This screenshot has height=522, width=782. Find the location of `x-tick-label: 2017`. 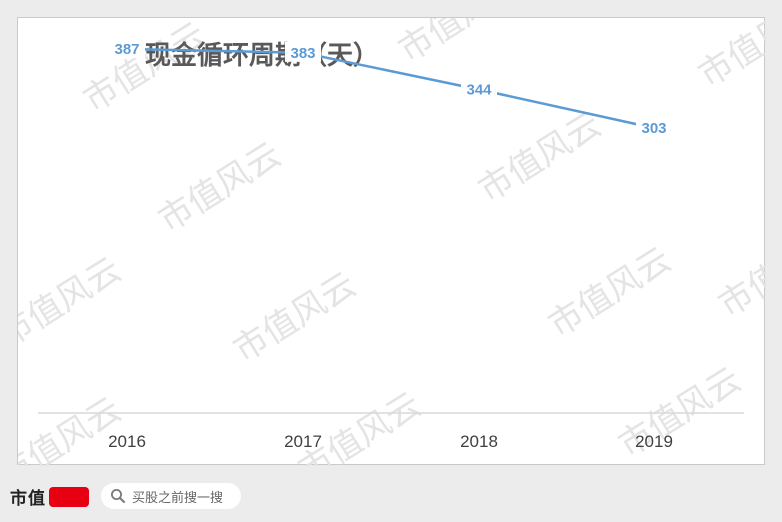

x-tick-label: 2017 is located at coordinates (303, 441).